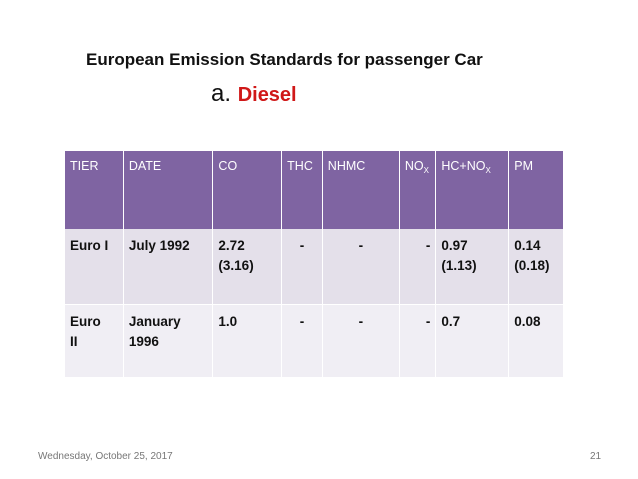 Image resolution: width=638 pixels, height=479 pixels. What do you see at coordinates (168, 190) in the screenshot?
I see `header-date: DATE` at bounding box center [168, 190].